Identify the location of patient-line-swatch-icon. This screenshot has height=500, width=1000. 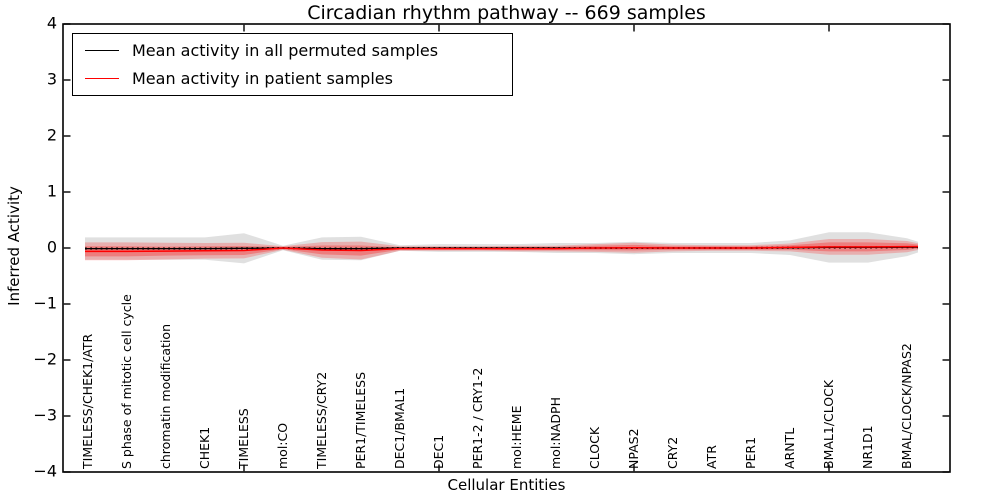
(102, 78).